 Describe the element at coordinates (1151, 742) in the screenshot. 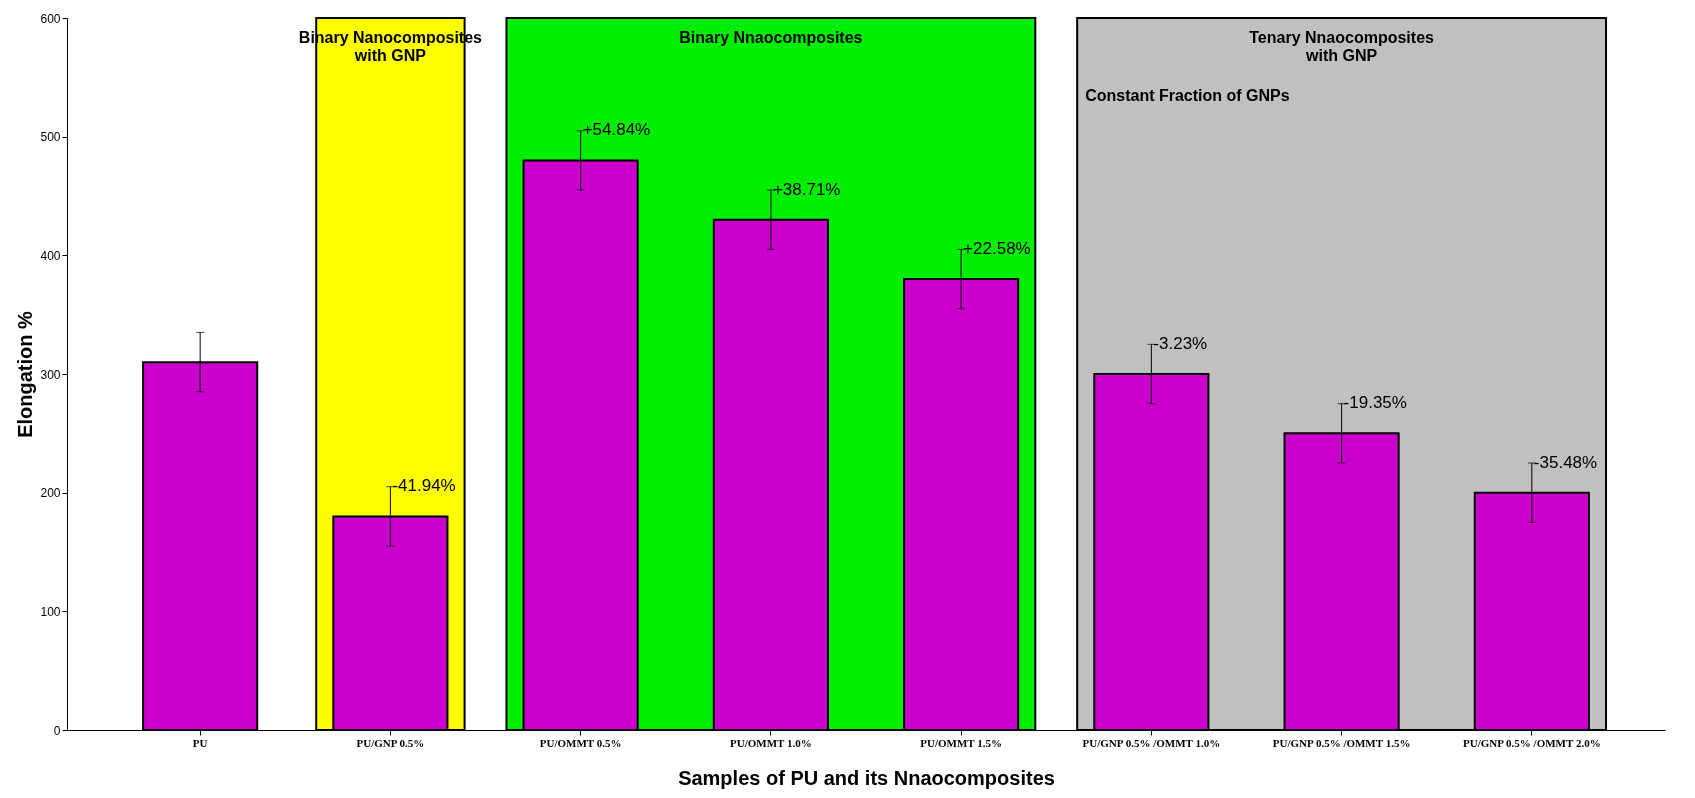

I see `x-tick-label: PU/GNP 0.5% /OMMT 1.0%` at that location.